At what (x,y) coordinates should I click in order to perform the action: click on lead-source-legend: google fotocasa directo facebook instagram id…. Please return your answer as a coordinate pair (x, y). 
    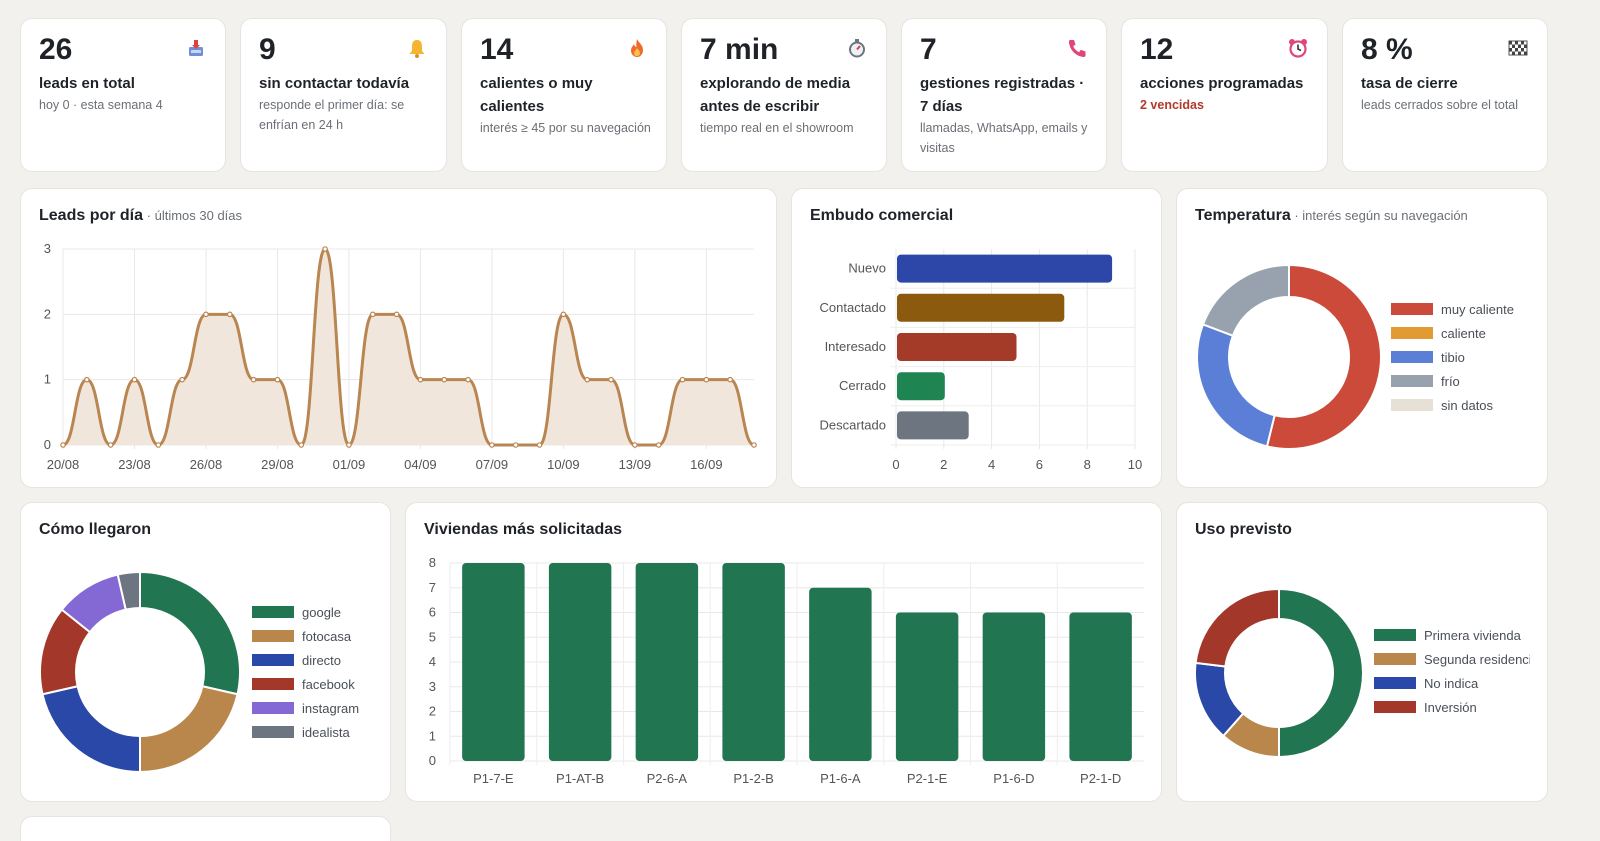
    Looking at the image, I should click on (305, 672).